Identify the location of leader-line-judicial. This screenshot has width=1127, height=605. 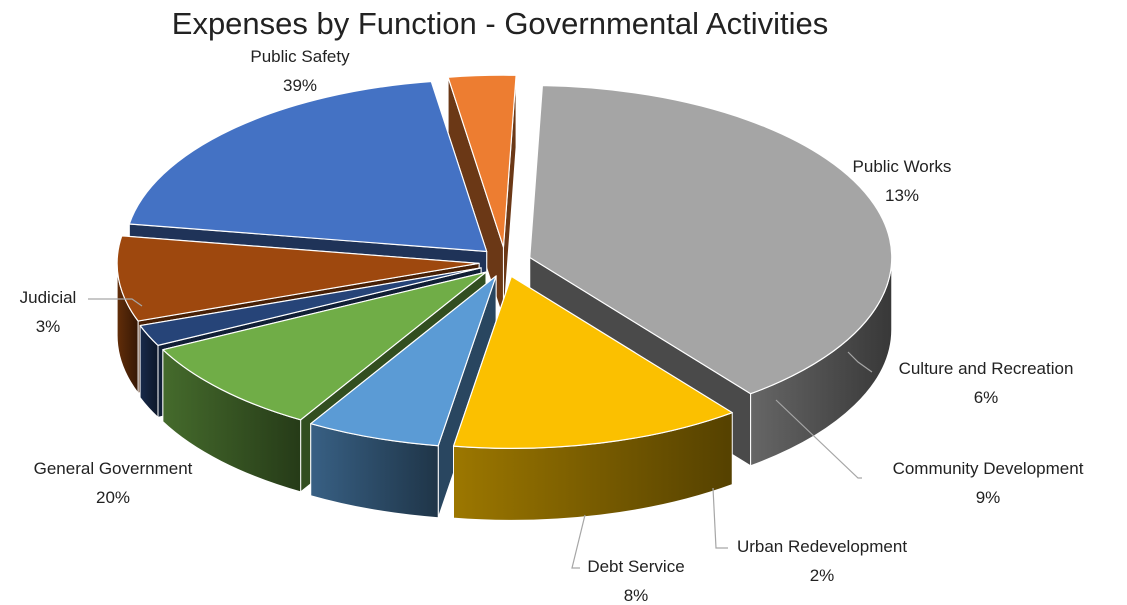
(115, 302).